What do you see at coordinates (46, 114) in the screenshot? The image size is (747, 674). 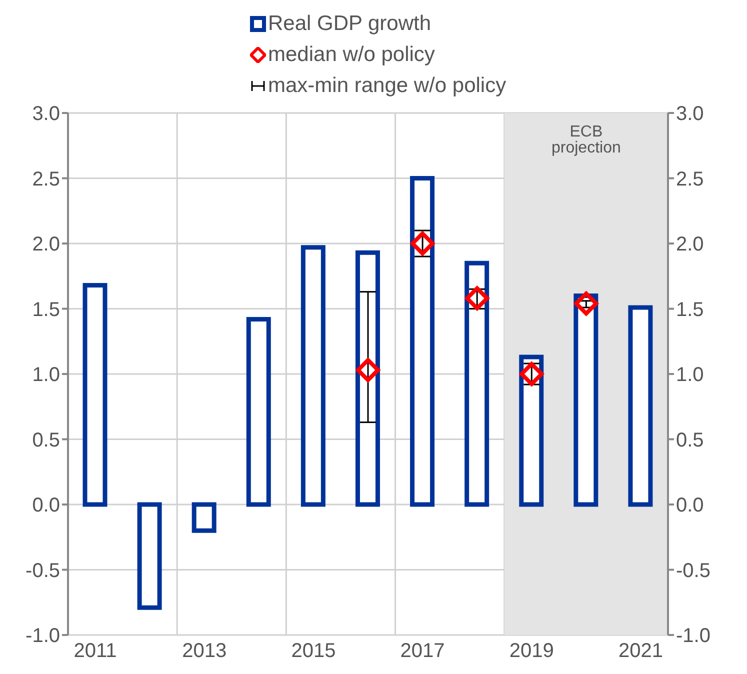 I see `y-tick-label: 3.0` at bounding box center [46, 114].